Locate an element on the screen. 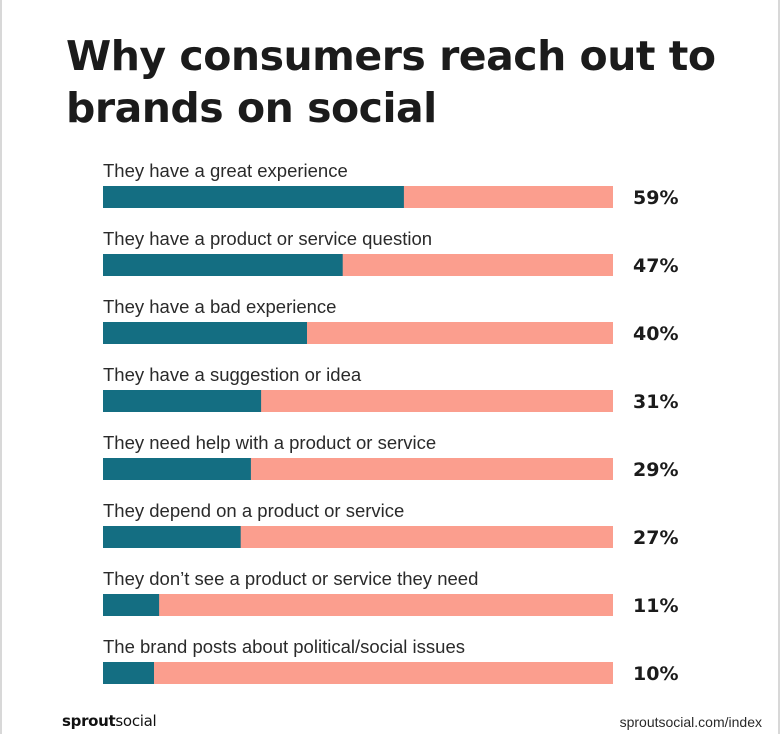  bar-row: They have a great experience 59% is located at coordinates (390, 184).